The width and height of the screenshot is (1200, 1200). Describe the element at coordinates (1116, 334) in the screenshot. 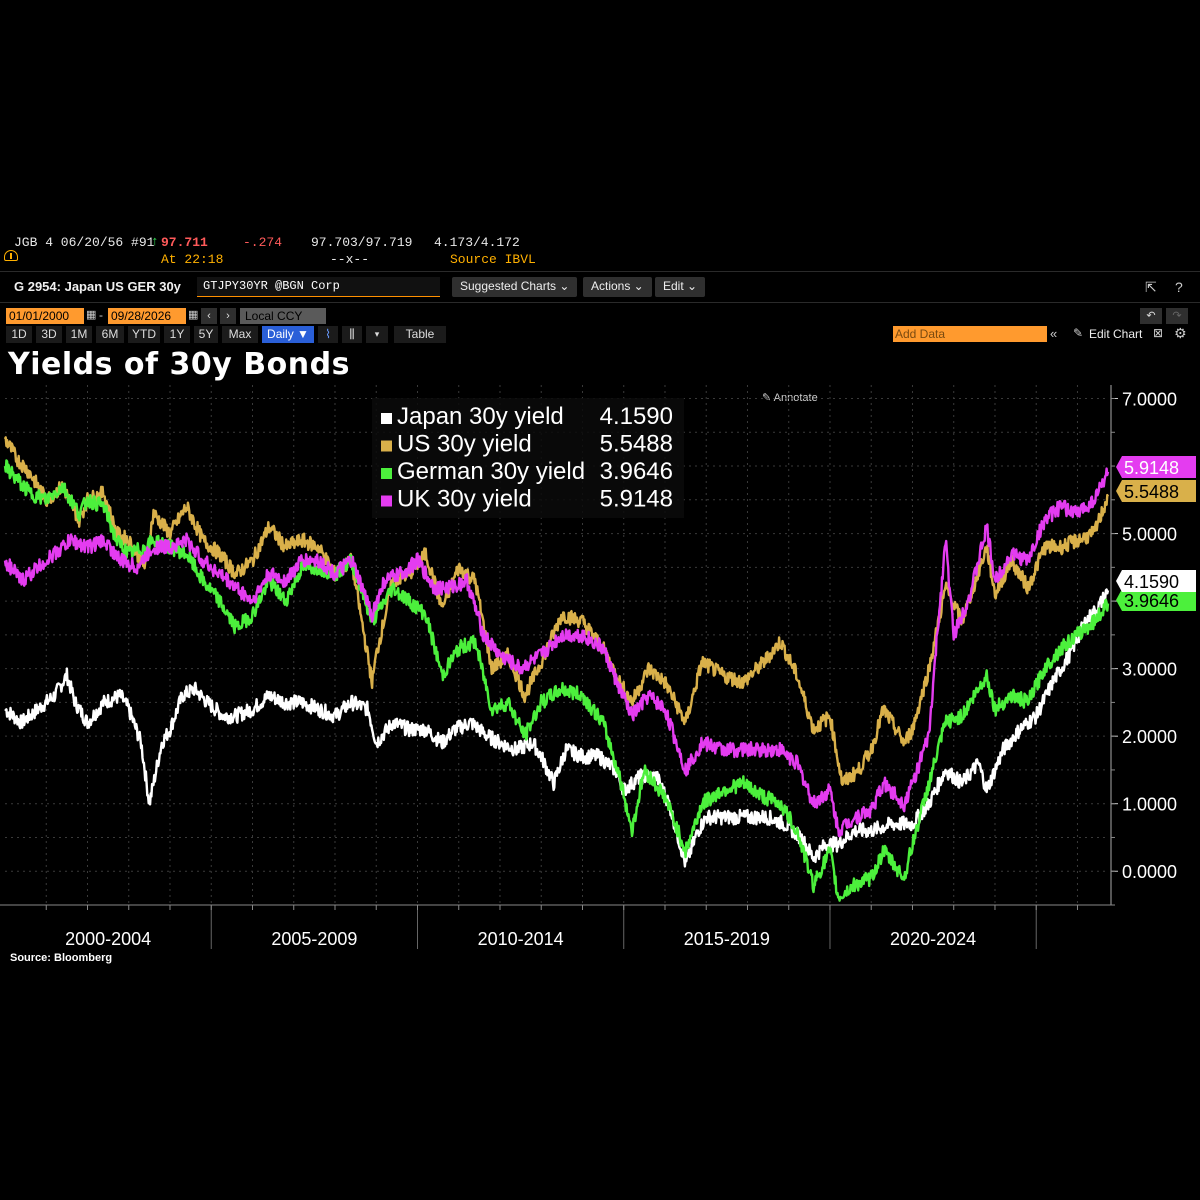

I see `edit-chart-button: Edit Chart` at that location.